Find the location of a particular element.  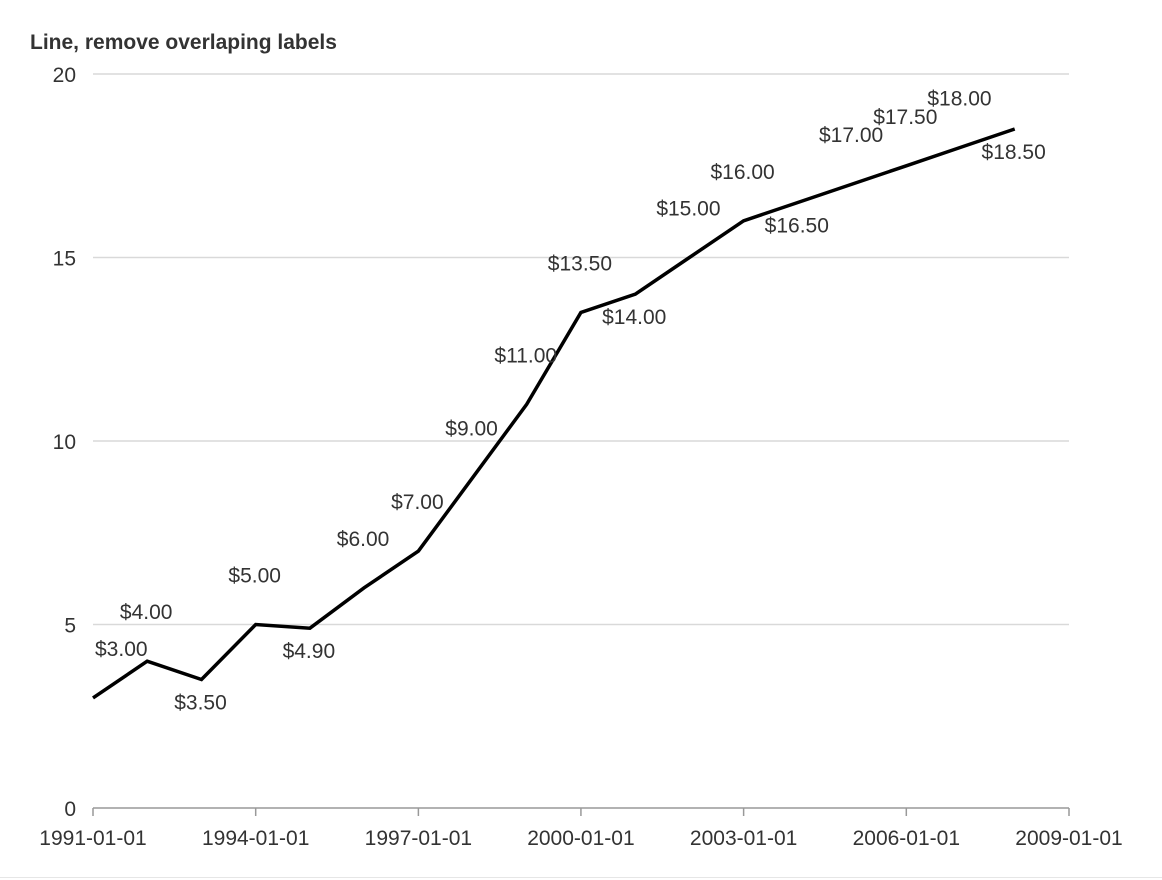

data-label: $18.50 is located at coordinates (1014, 152).